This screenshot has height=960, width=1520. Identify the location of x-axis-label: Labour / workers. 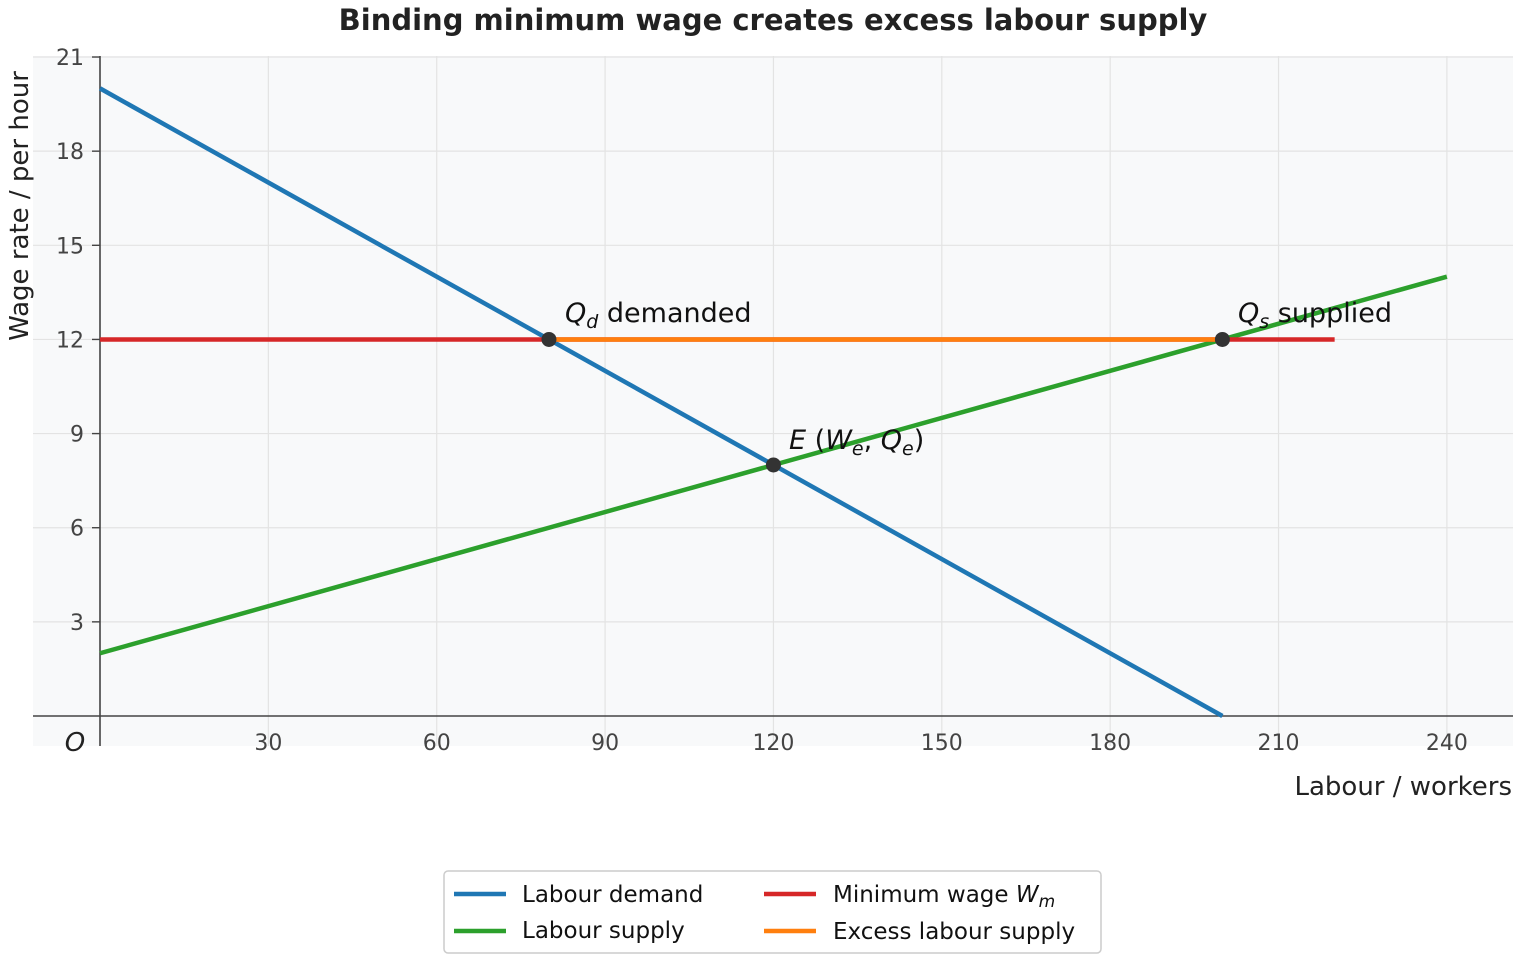
(1403, 787).